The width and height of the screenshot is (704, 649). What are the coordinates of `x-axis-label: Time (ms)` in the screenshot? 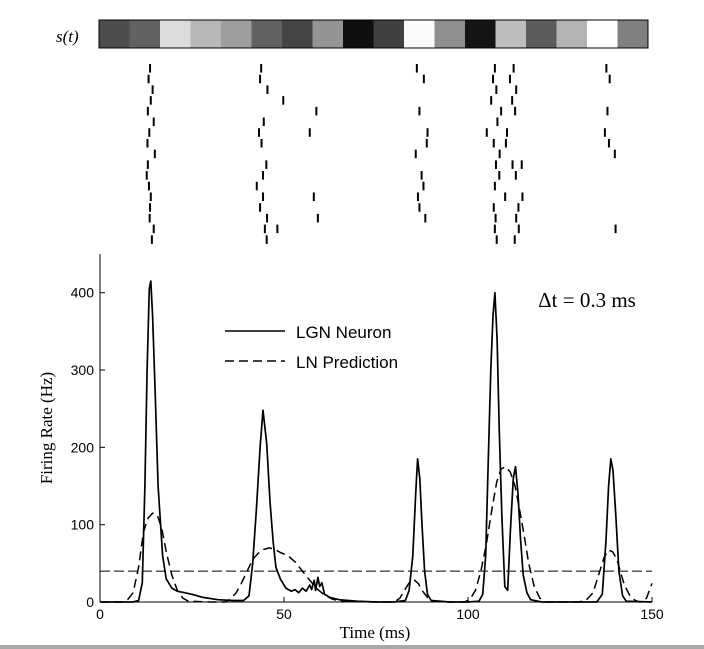 It's located at (375, 632).